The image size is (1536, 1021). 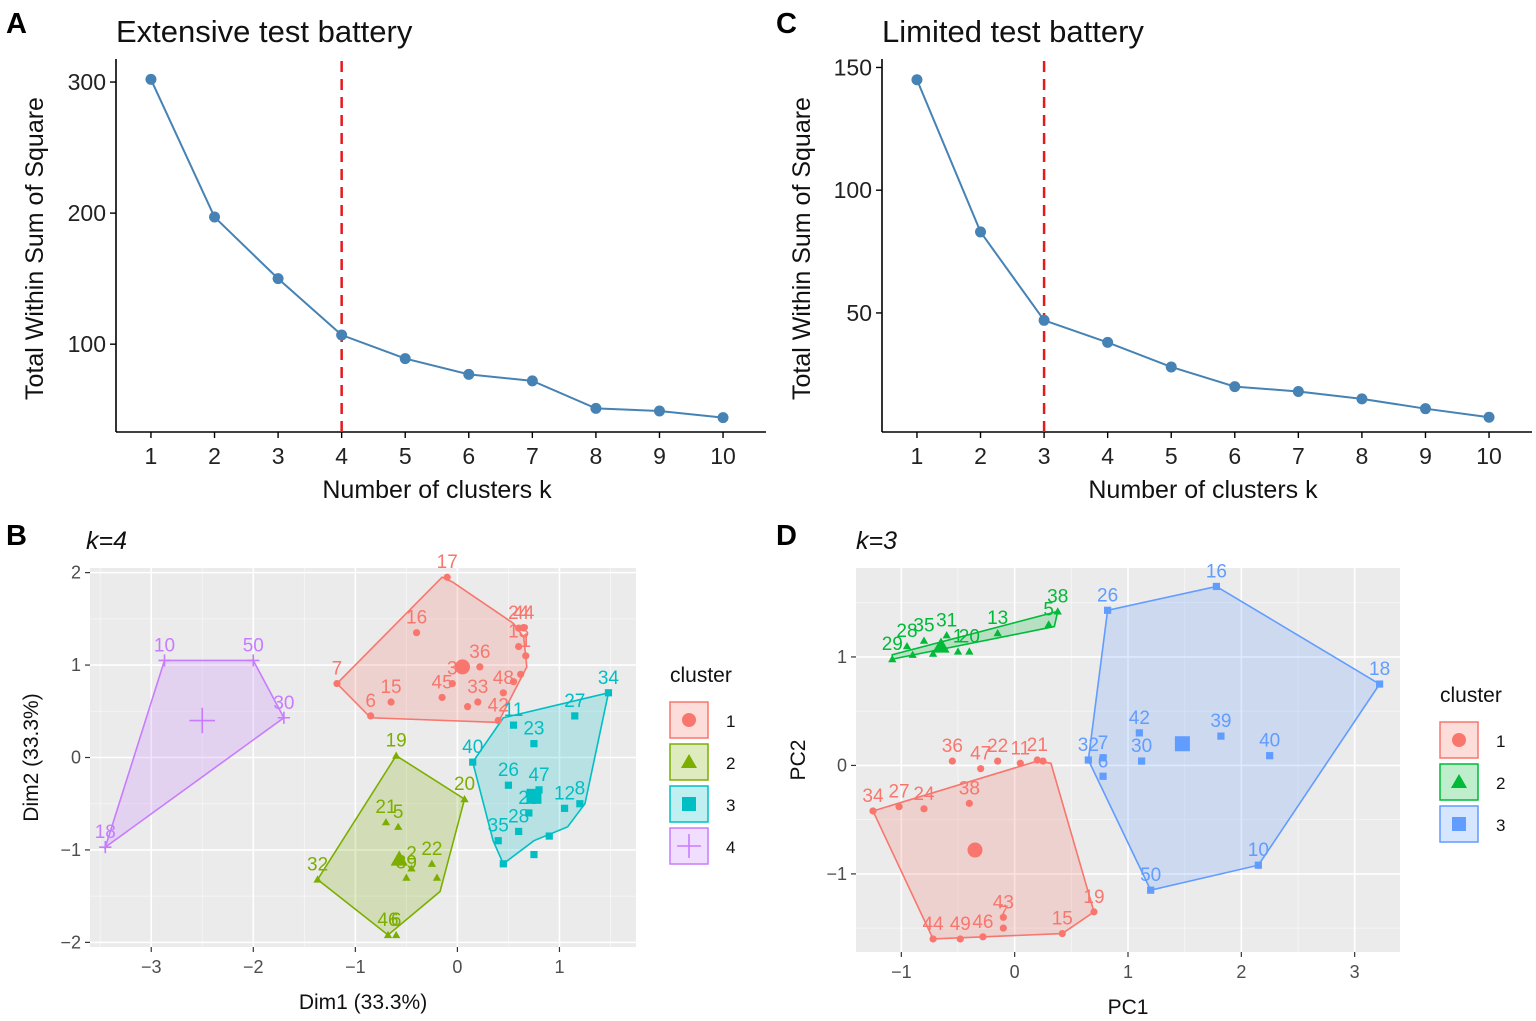 I want to click on point-label: 10, so click(x=164, y=645).